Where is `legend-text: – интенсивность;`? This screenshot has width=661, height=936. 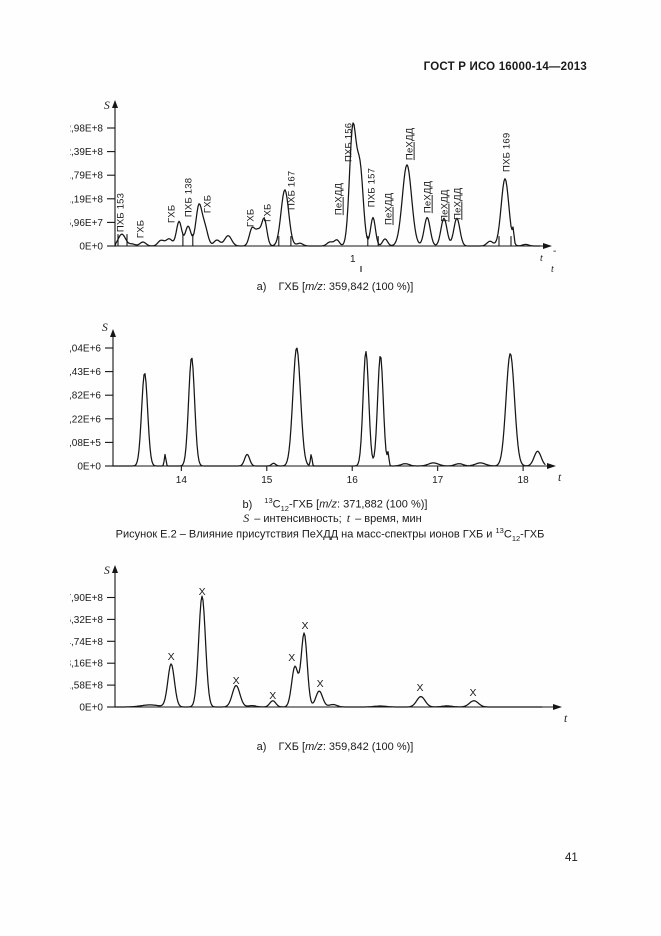 legend-text: – интенсивность; is located at coordinates (298, 519).